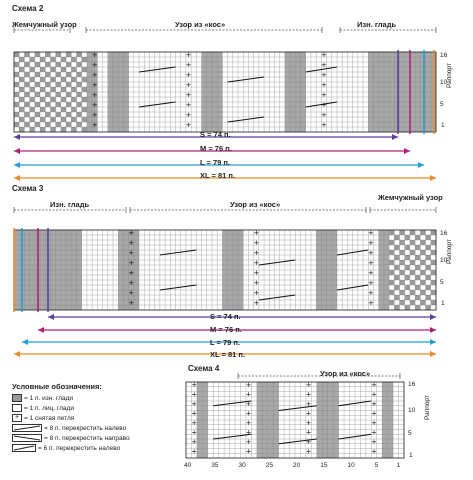 This screenshot has height=480, width=473. What do you see at coordinates (324, 465) in the screenshot?
I see `scheme4-col-number: 15` at bounding box center [324, 465].